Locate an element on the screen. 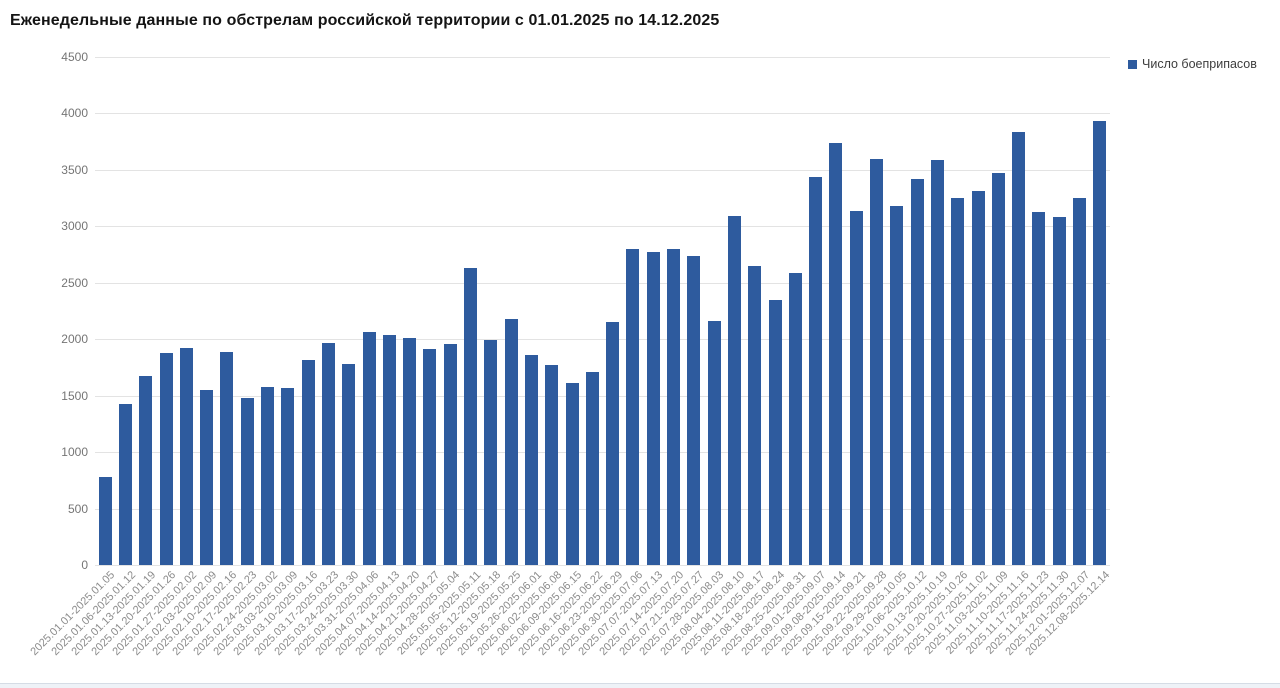  y-tick-label-3500: 3500 is located at coordinates (74, 169).